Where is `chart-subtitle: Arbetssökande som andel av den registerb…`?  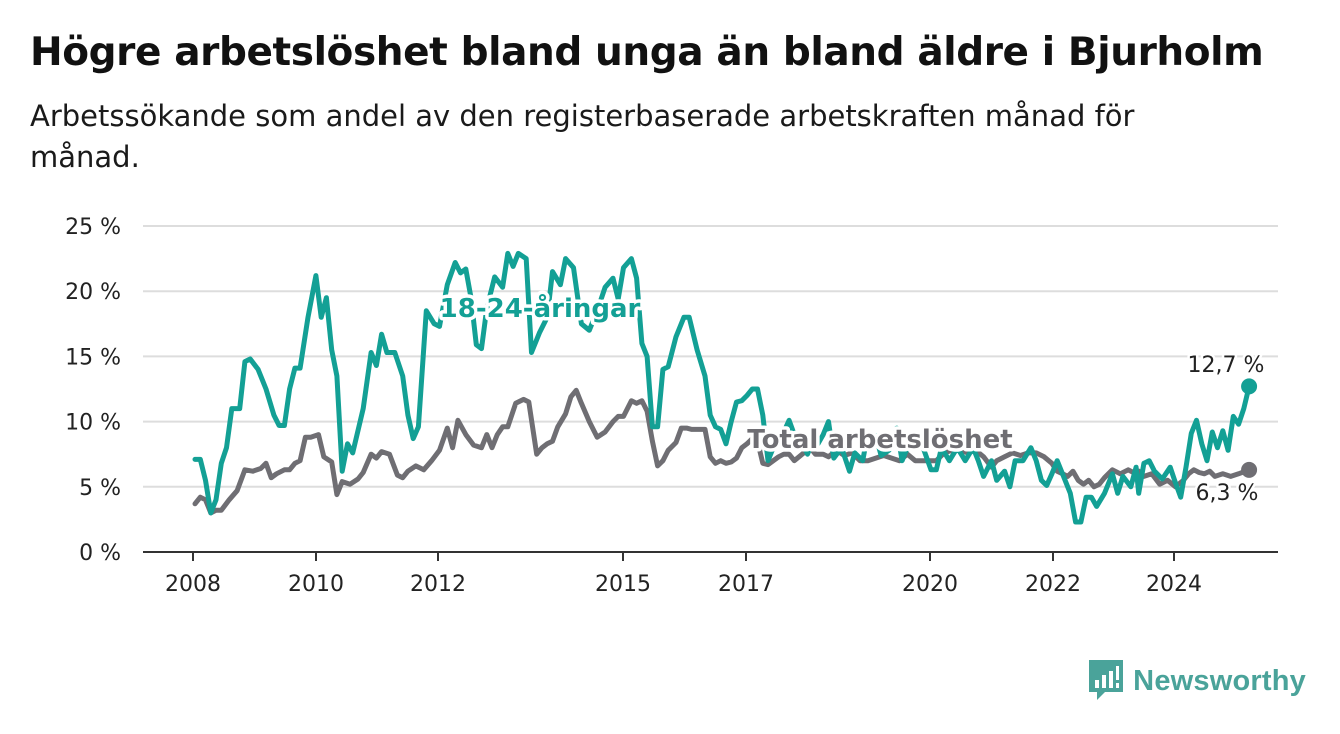
chart-subtitle: Arbetssökande som andel av den registerb… is located at coordinates (582, 136).